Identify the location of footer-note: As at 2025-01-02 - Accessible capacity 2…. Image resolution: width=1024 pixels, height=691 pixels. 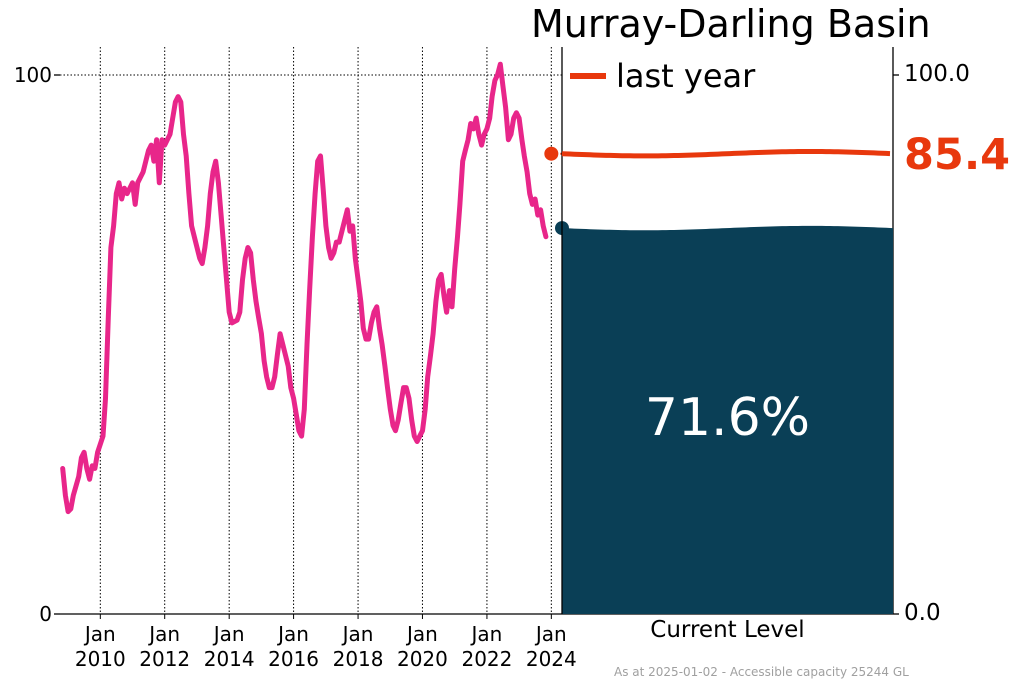
(761, 672).